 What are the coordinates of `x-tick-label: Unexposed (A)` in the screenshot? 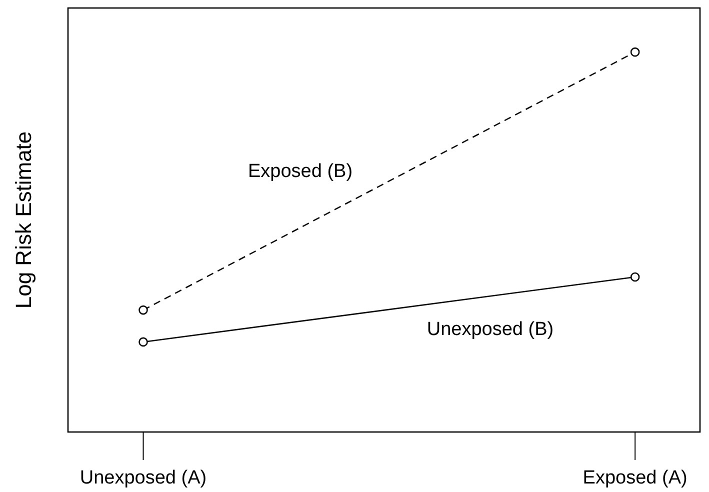 It's located at (143, 477).